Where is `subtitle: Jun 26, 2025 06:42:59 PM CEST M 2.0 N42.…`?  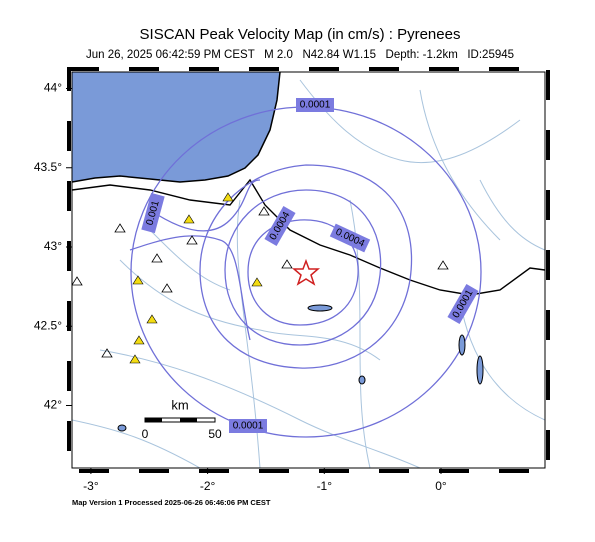 subtitle: Jun 26, 2025 06:42:59 PM CEST M 2.0 N42.… is located at coordinates (300, 55).